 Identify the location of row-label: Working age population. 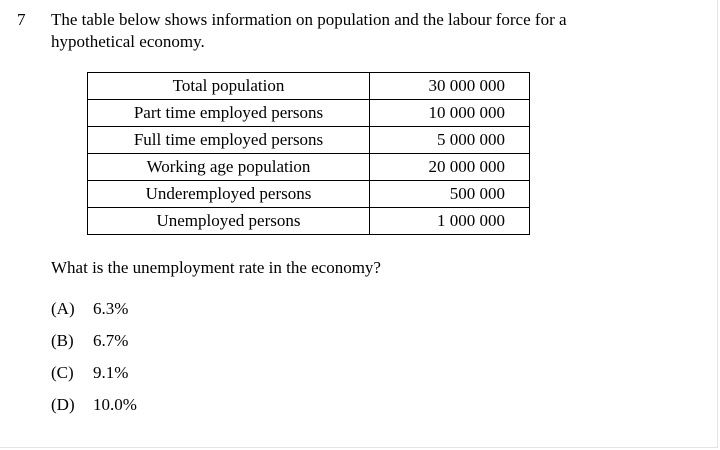
(228, 167).